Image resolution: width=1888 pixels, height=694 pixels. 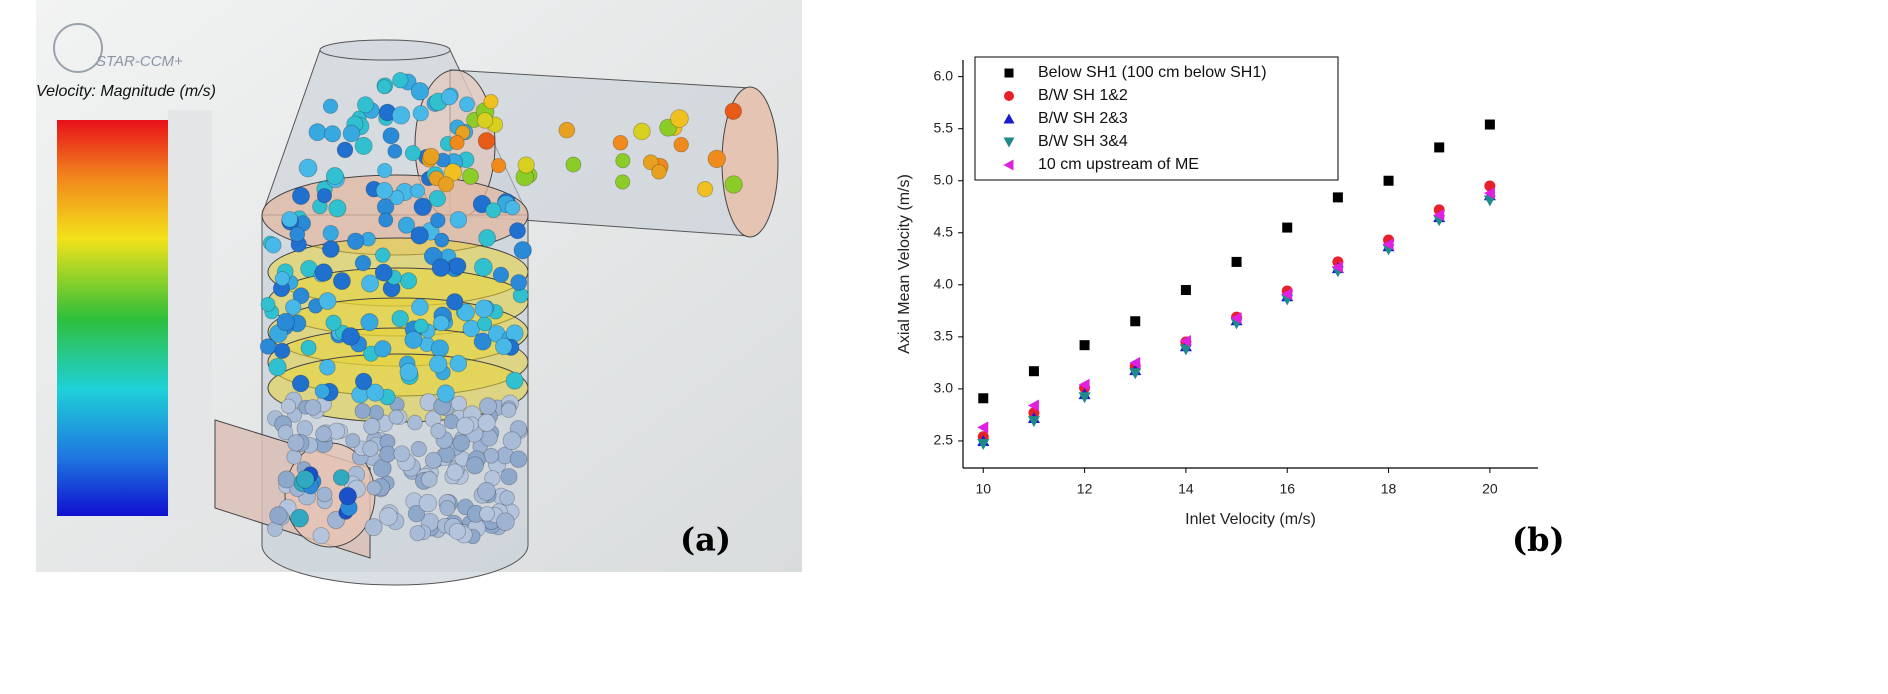 I want to click on colorbar, so click(x=112, y=318).